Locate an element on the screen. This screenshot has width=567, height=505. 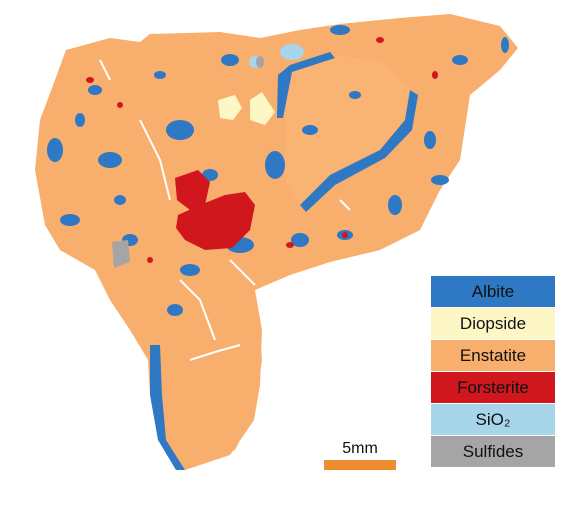
legend-label: Forsterite is located at coordinates (493, 387).